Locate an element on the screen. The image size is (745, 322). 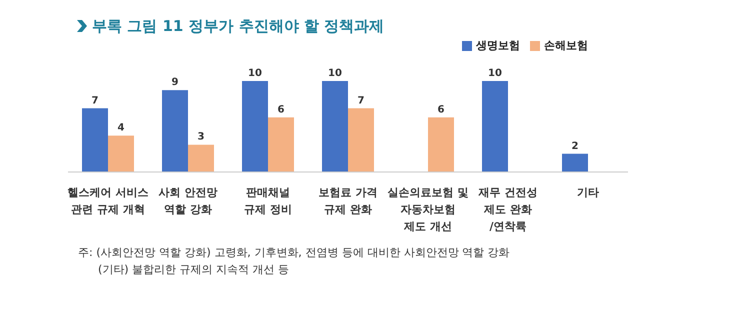
x-tick-label: 헬스케어 서비스 관련 규제 개혁 is located at coordinates (108, 201).